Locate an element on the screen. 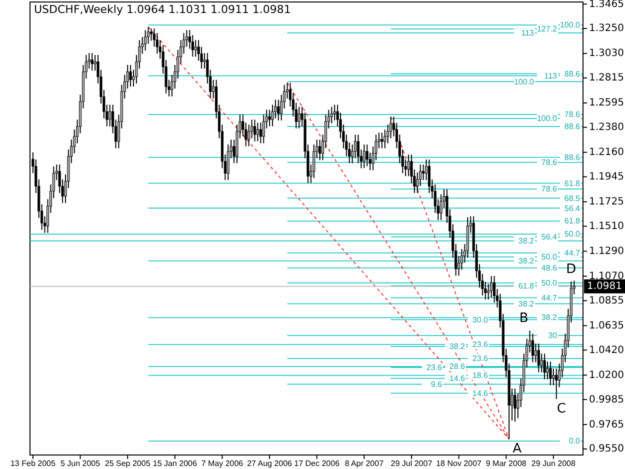 Image resolution: width=625 pixels, height=469 pixels. series-label: 127.2 is located at coordinates (547, 29).